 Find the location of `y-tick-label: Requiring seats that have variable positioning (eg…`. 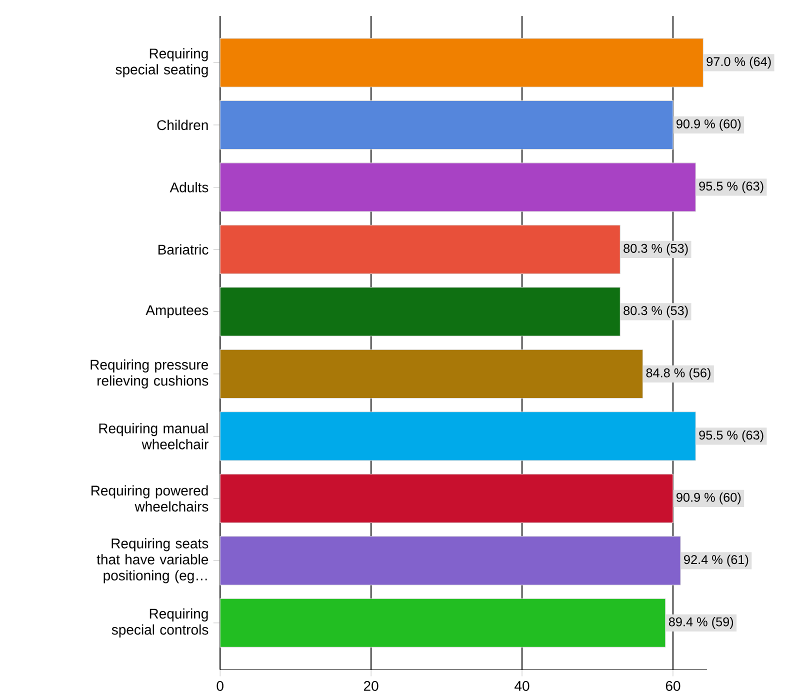

y-tick-label: Requiring seats that have variable positioning (eg… is located at coordinates (152, 561).